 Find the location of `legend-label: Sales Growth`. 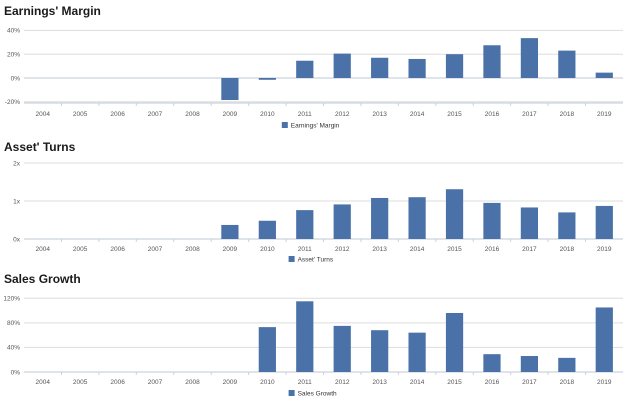

legend-label: Sales Growth is located at coordinates (317, 394).